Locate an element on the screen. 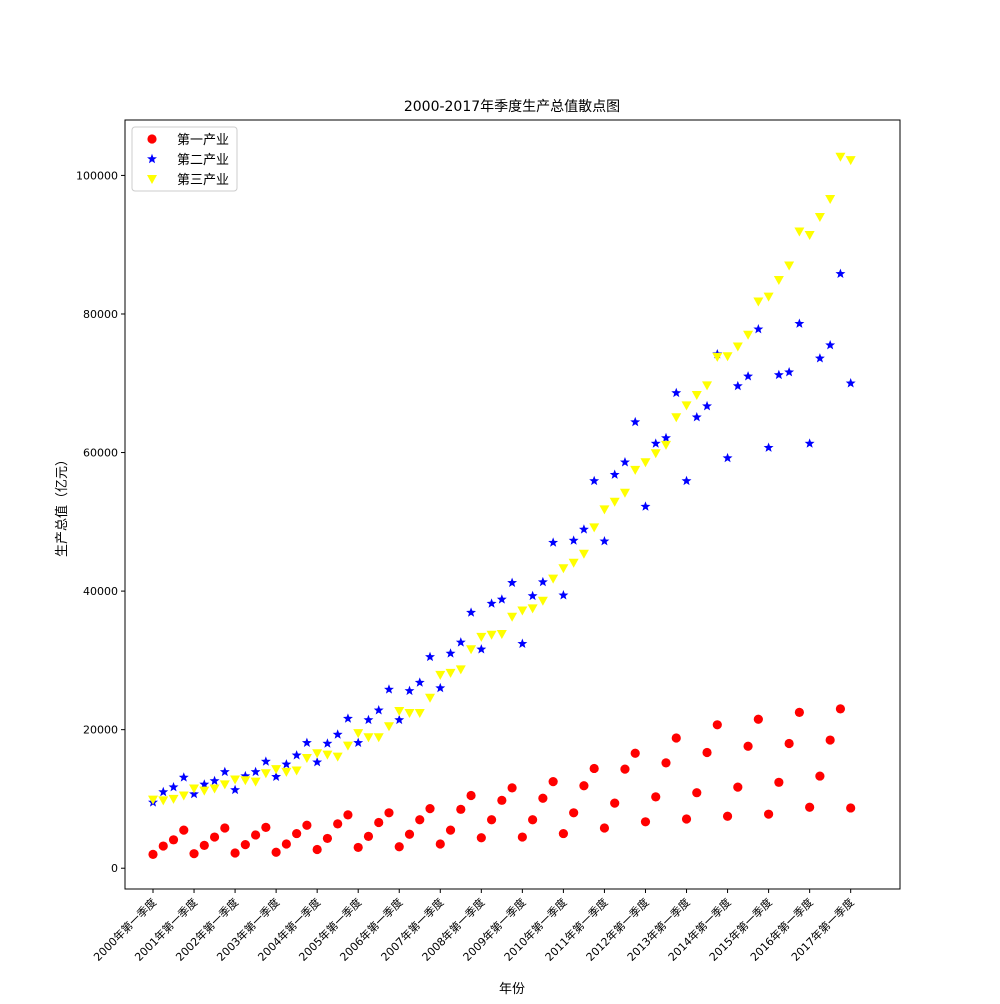  legend-label: 第三产业 is located at coordinates (203, 180).